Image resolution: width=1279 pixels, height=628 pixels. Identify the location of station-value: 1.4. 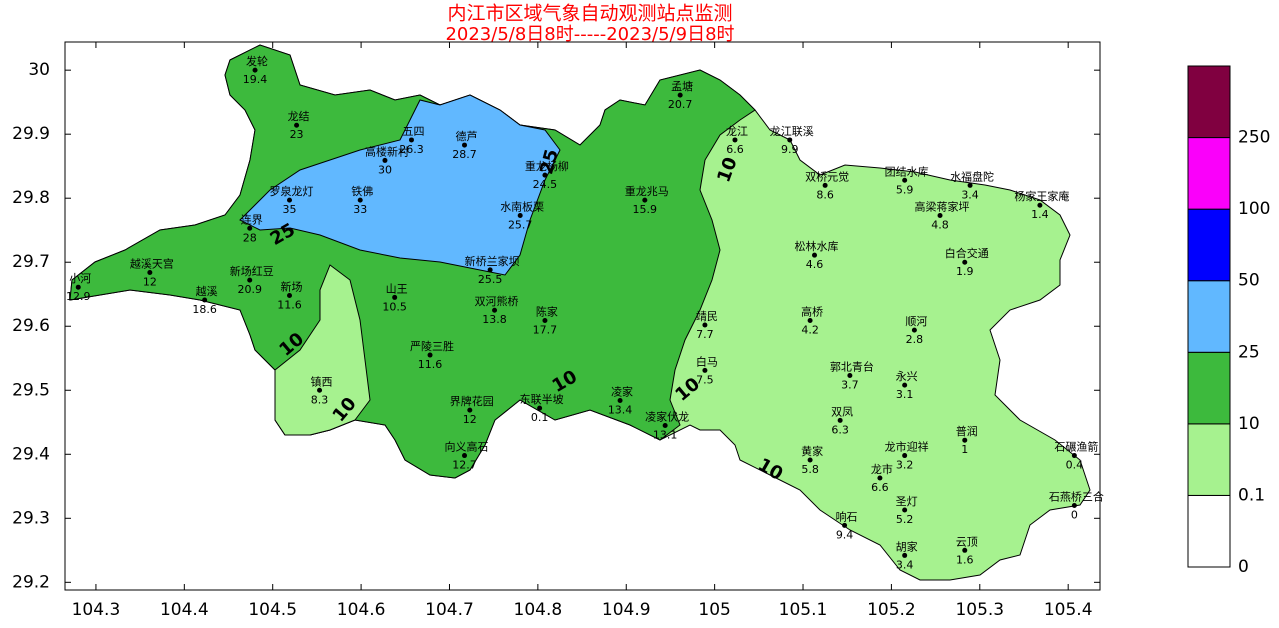
(1040, 214).